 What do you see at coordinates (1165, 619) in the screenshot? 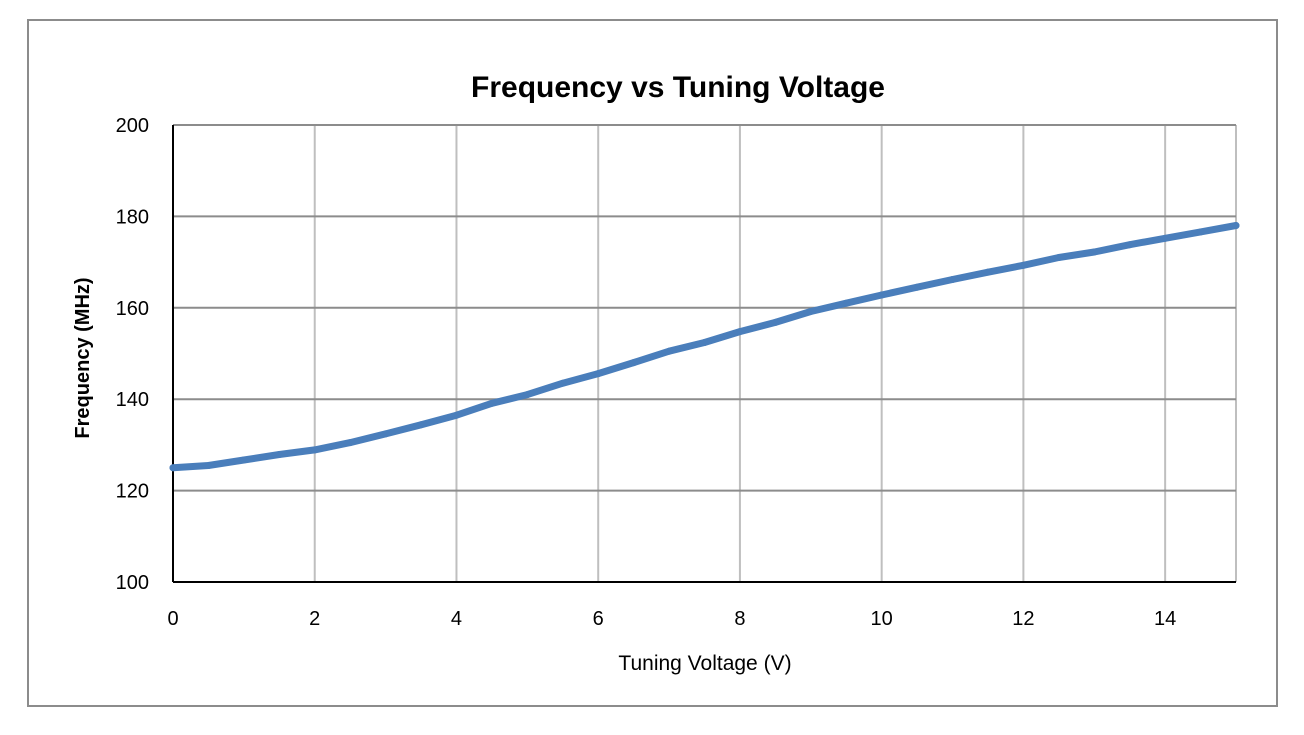
I see `x-tick-label: 14` at bounding box center [1165, 619].